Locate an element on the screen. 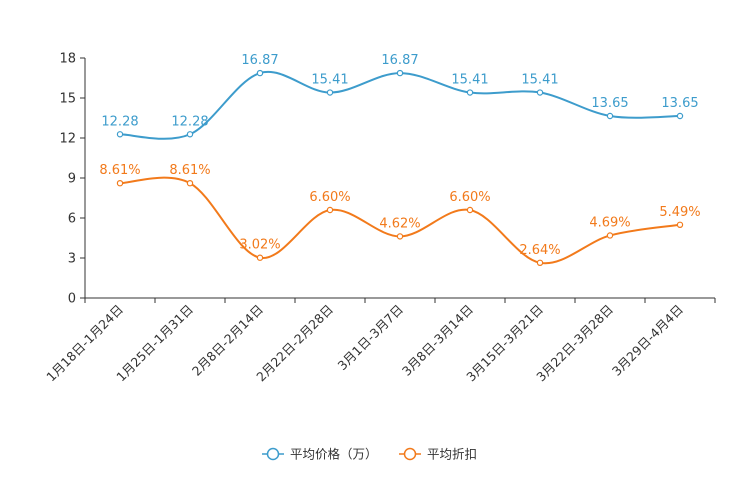 The width and height of the screenshot is (744, 496). legend-item-1: 平均价格（万） is located at coordinates (320, 454).